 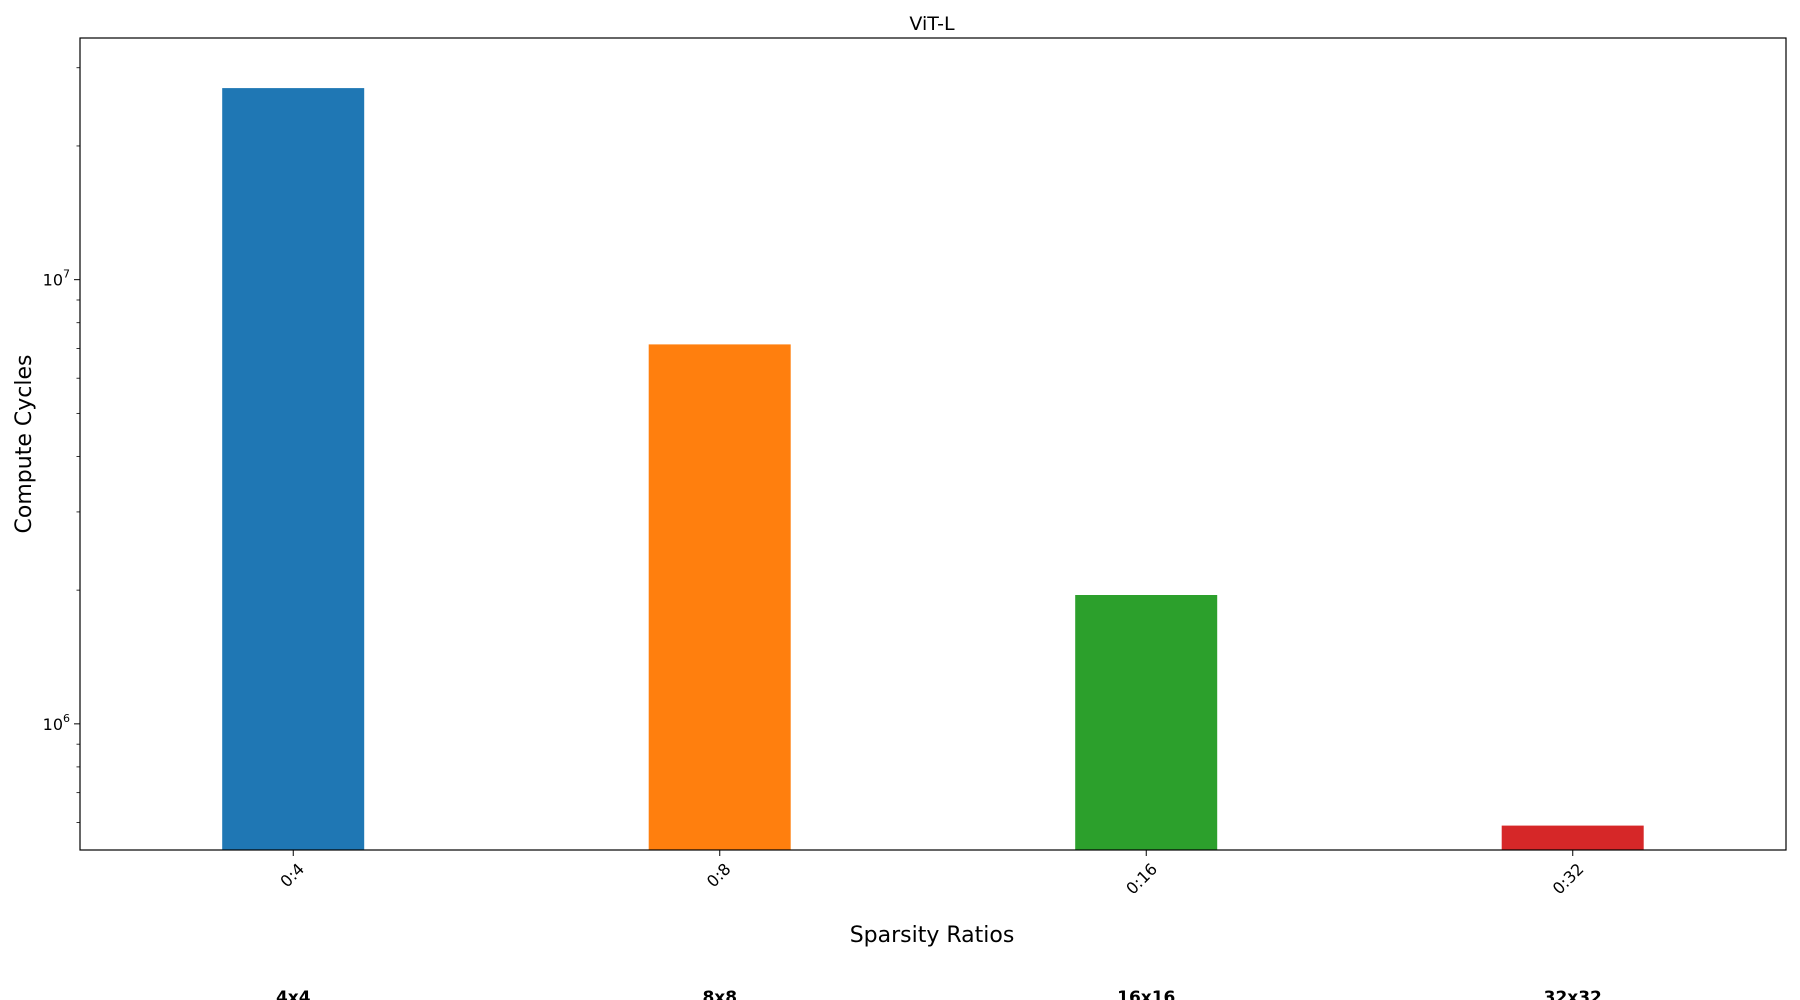 What do you see at coordinates (292, 875) in the screenshot?
I see `x-tick-label: 0:4` at bounding box center [292, 875].